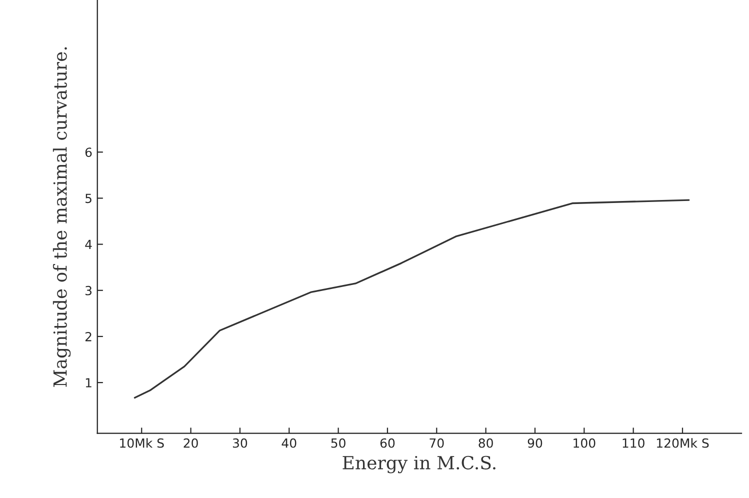  What do you see at coordinates (535, 443) in the screenshot?
I see `x-tick-label: 90` at bounding box center [535, 443].